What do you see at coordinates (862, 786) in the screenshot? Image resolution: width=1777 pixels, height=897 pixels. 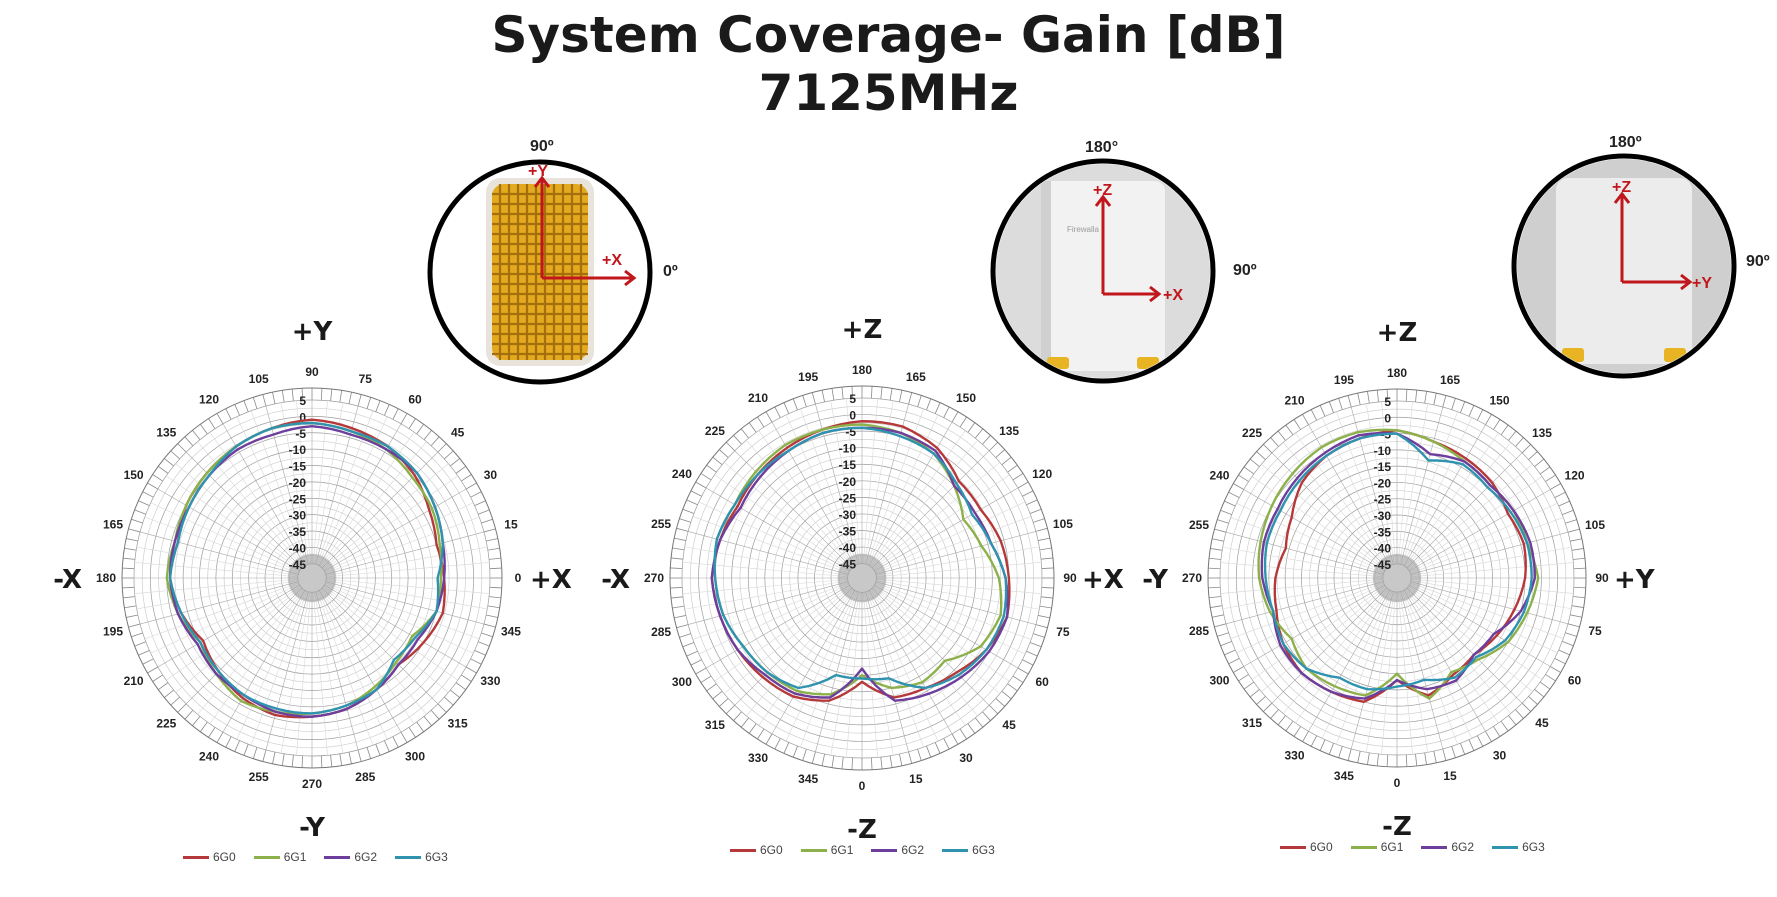 I see `theta-tick-label: 0` at bounding box center [862, 786].